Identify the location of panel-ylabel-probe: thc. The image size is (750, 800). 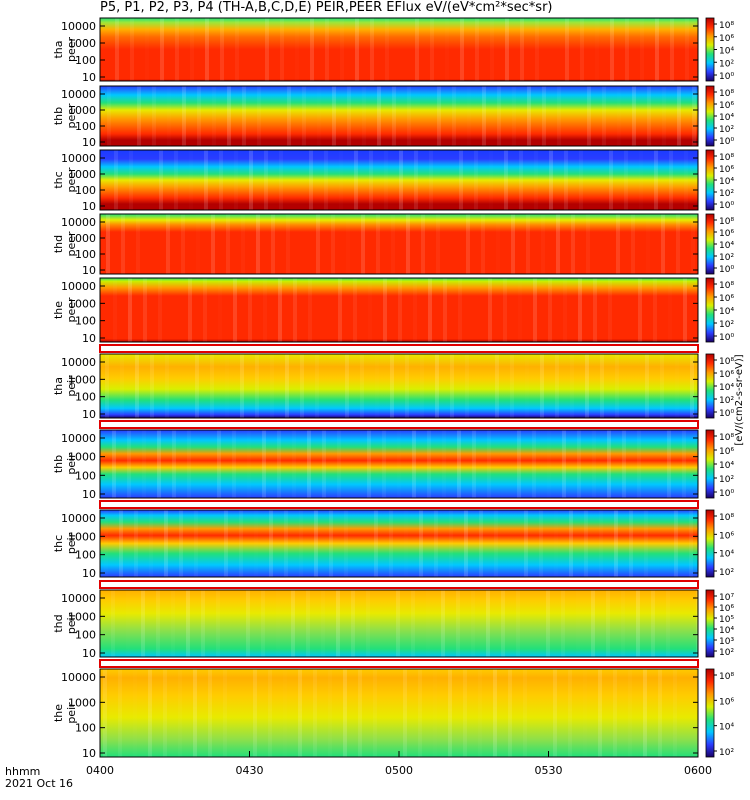
(58, 179).